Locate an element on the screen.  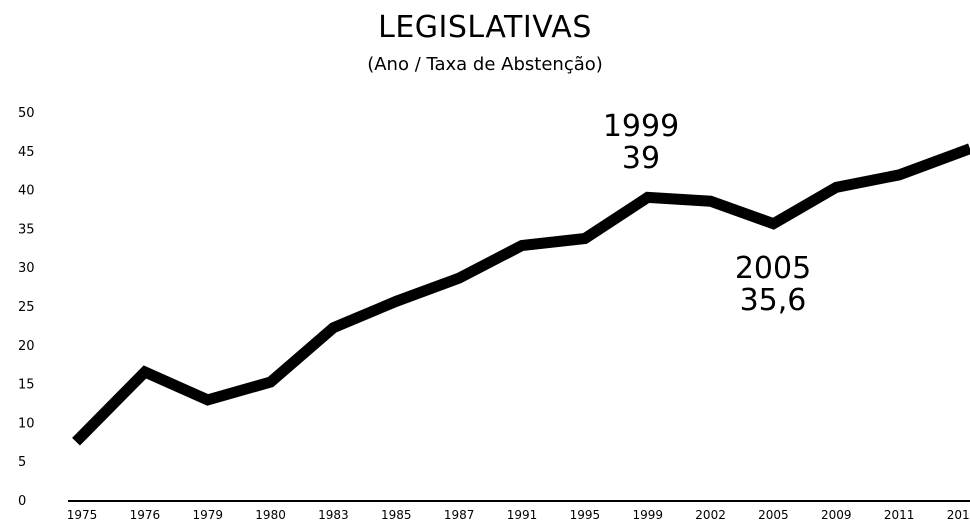
y-tick-label-0: 0 is located at coordinates (22, 501).